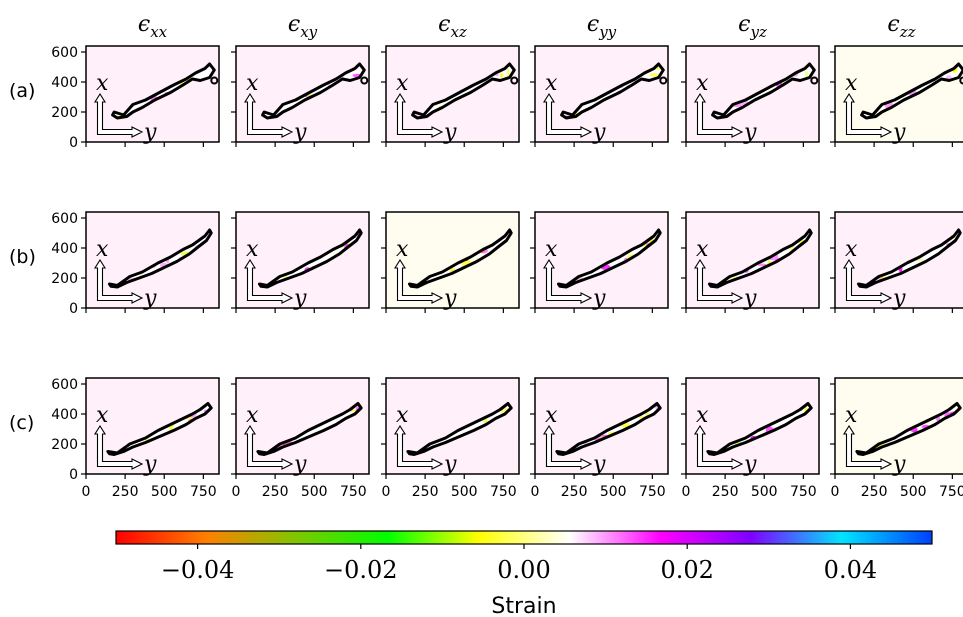  I want to click on column-title-subscript: yy, so click(607, 32).